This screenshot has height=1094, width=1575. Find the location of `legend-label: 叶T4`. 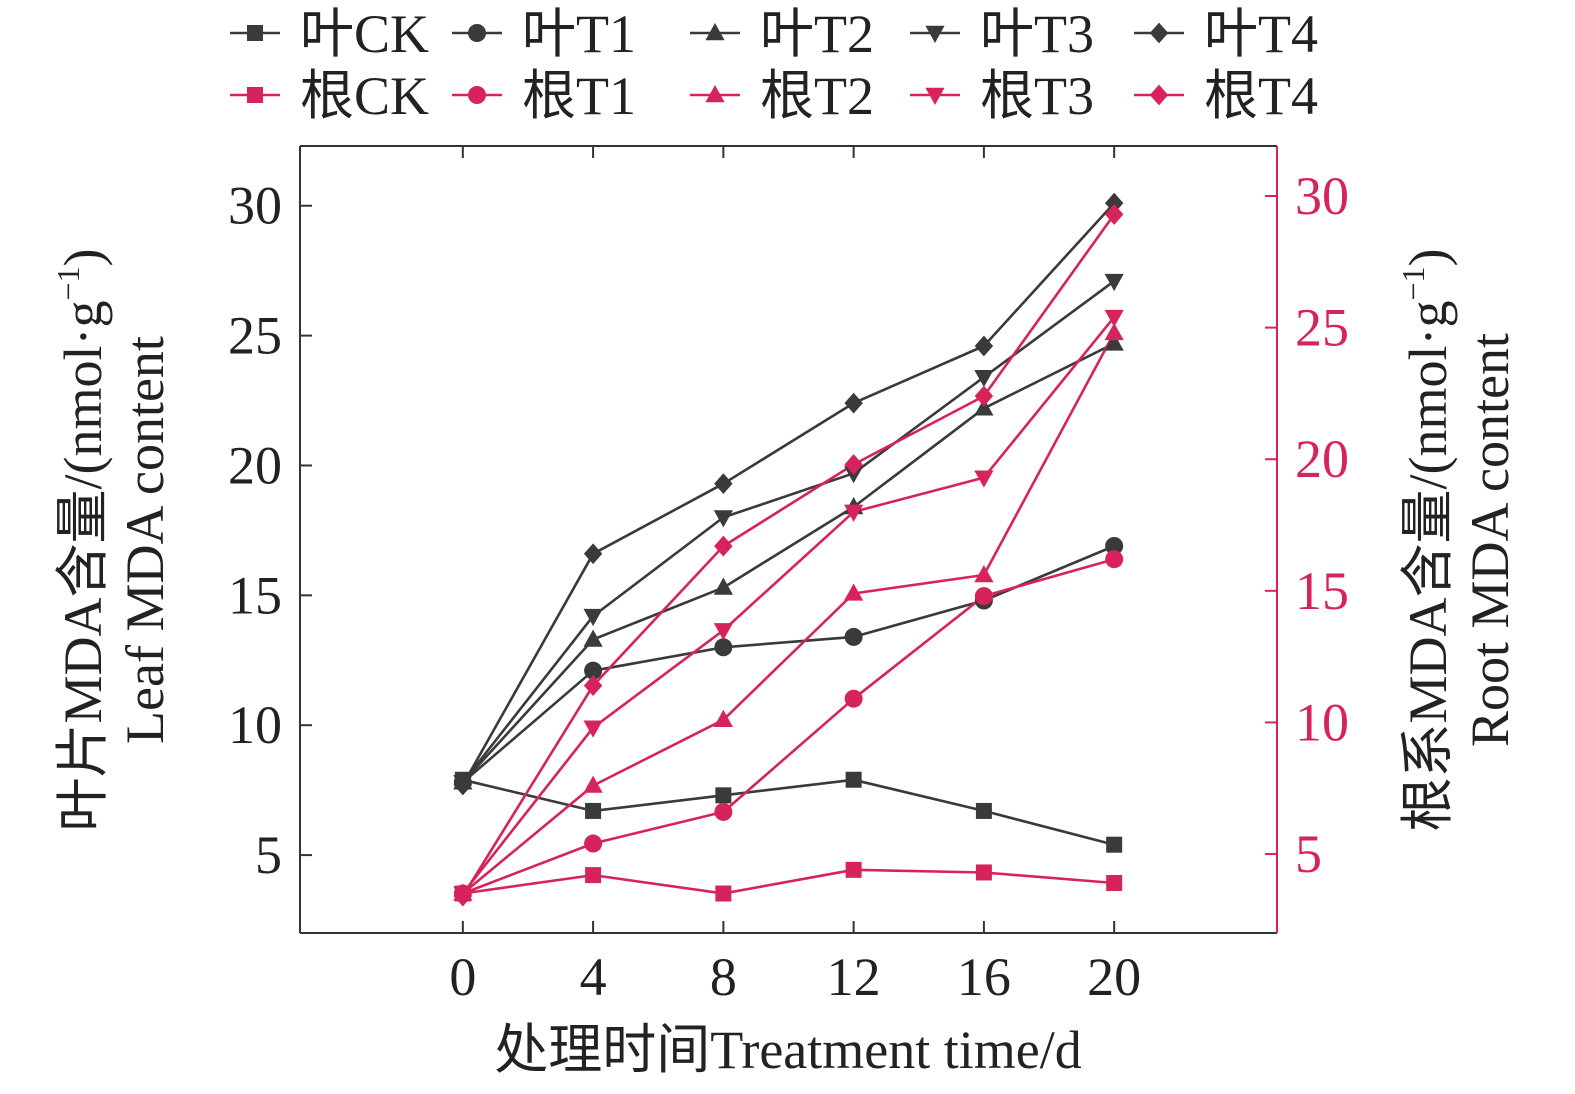

legend-label: 叶T4 is located at coordinates (1261, 34).